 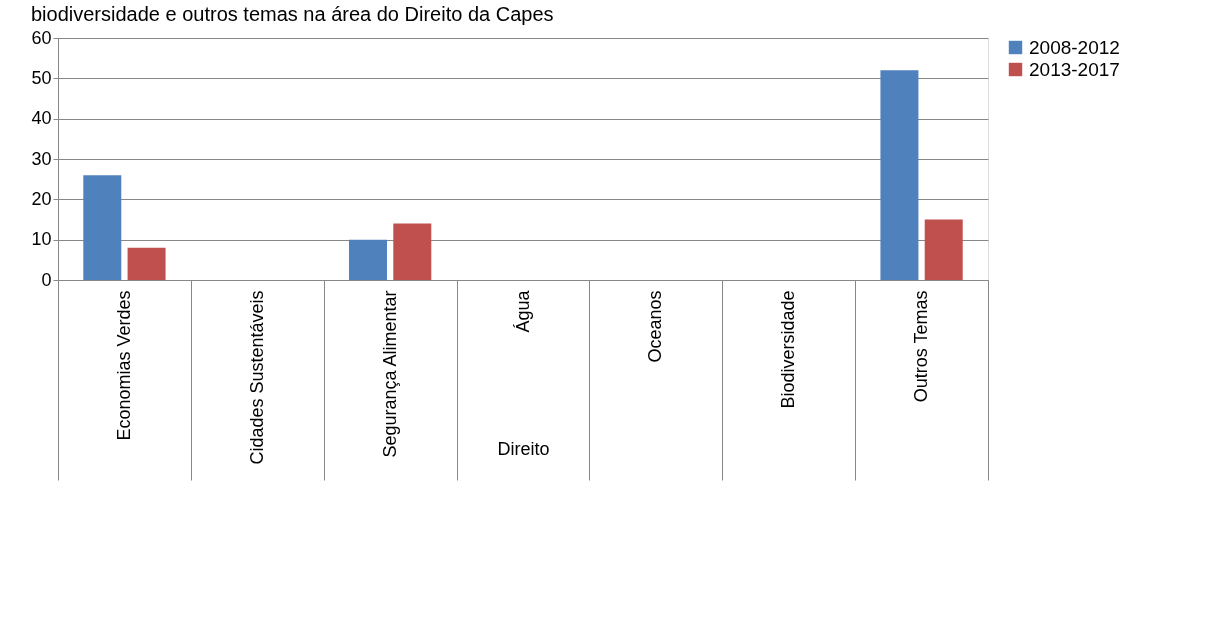 What do you see at coordinates (522, 311) in the screenshot?
I see `x-tick-label: Água` at bounding box center [522, 311].